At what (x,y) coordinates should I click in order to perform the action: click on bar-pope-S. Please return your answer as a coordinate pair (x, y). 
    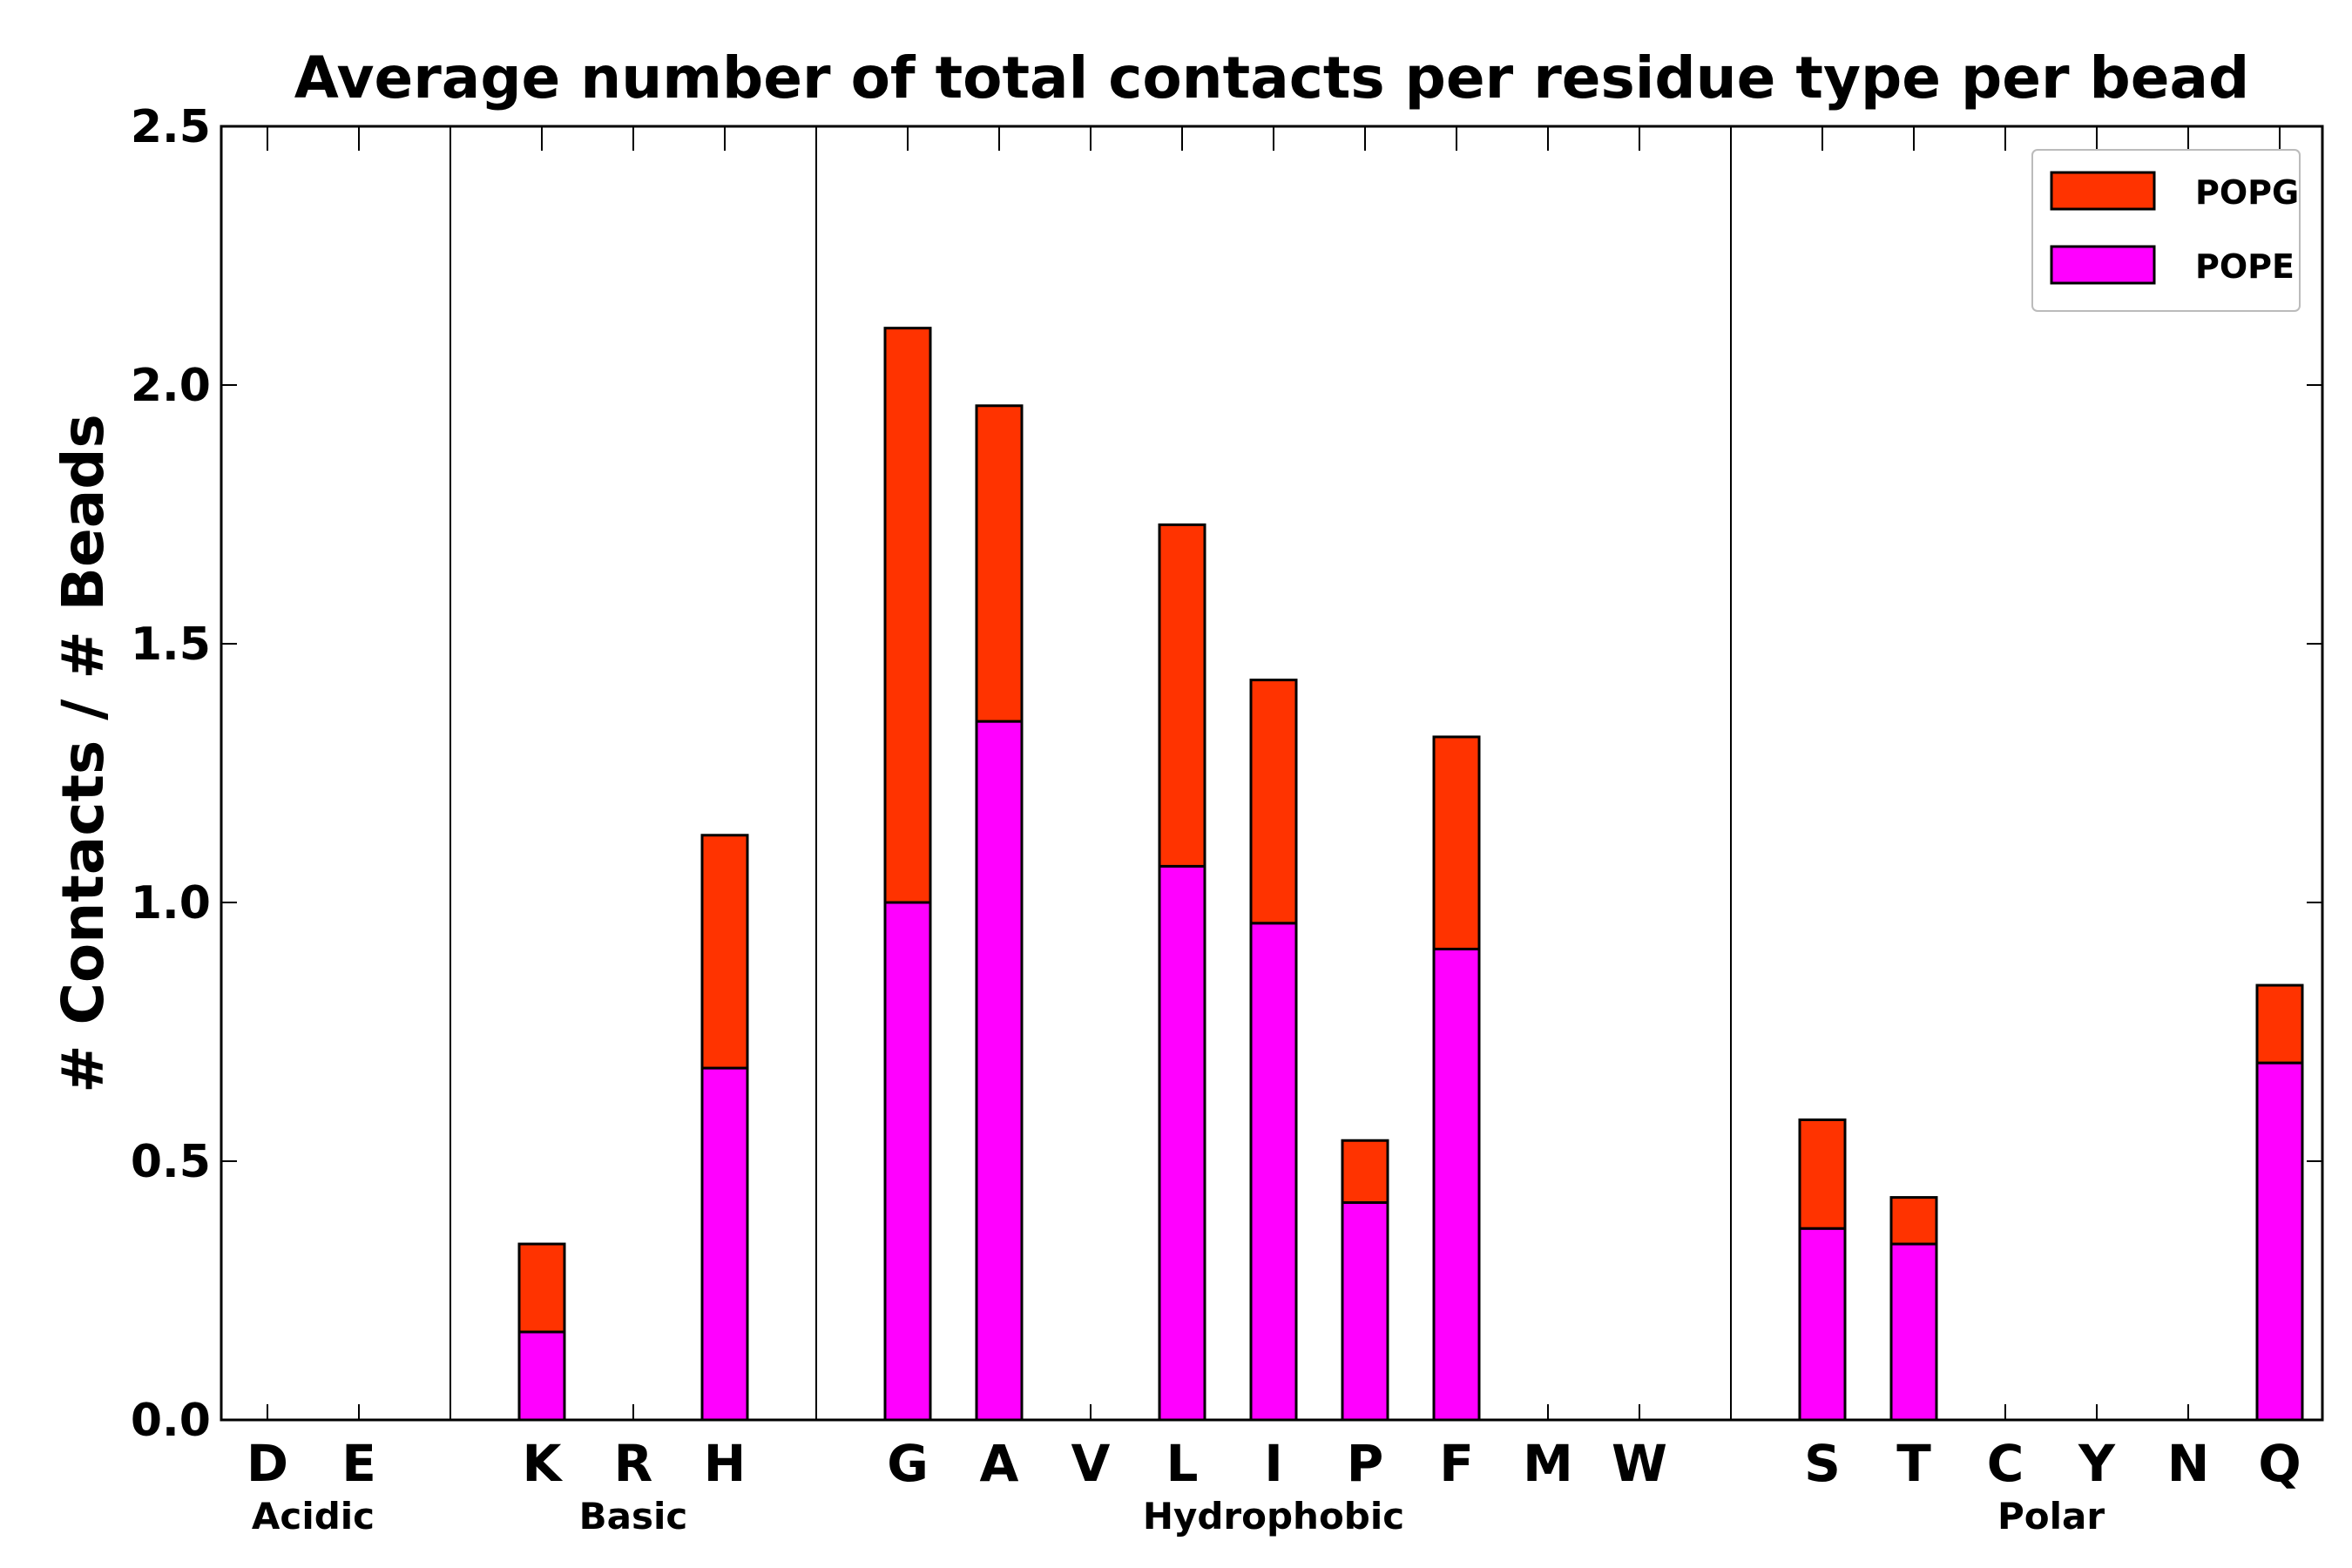
    Looking at the image, I should click on (1823, 1324).